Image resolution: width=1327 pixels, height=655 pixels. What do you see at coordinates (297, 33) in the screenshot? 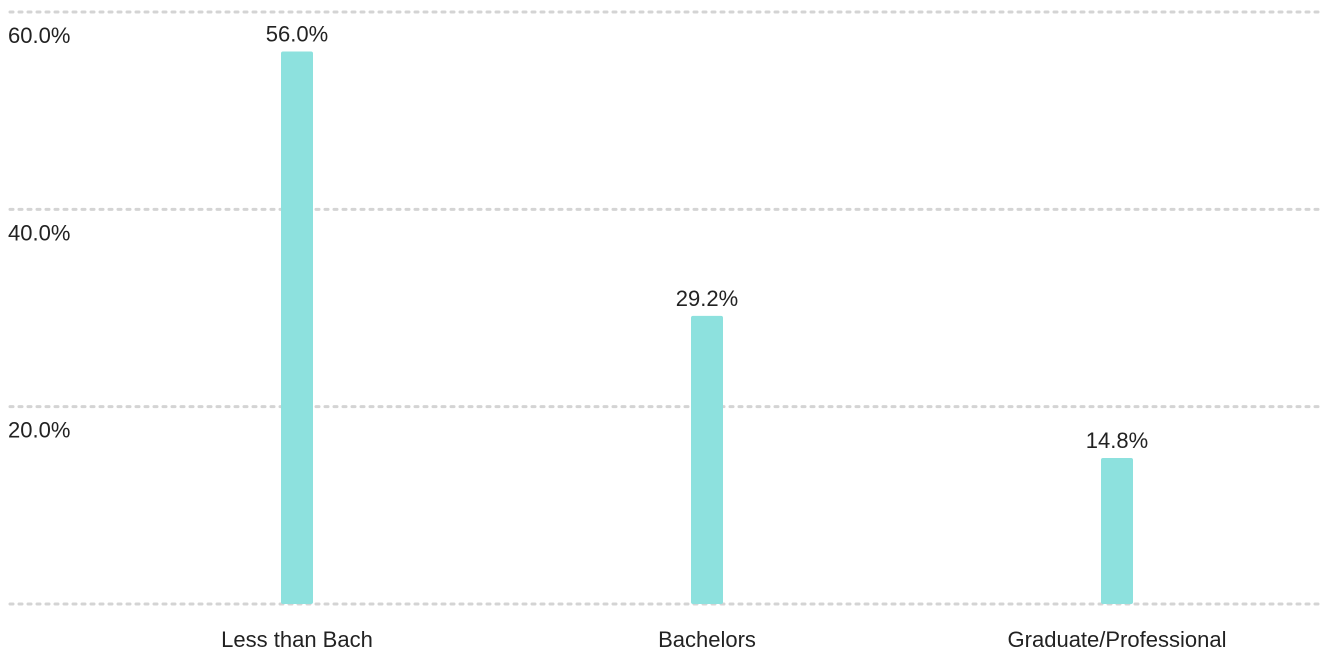
I see `value-label: 56.0%` at bounding box center [297, 33].